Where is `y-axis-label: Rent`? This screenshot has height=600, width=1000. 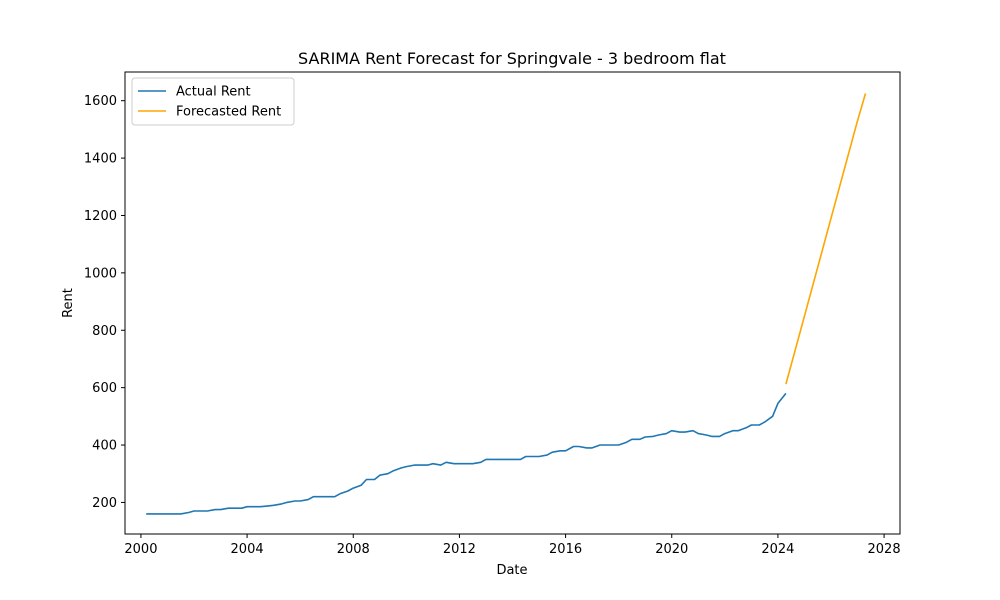 y-axis-label: Rent is located at coordinates (68, 303).